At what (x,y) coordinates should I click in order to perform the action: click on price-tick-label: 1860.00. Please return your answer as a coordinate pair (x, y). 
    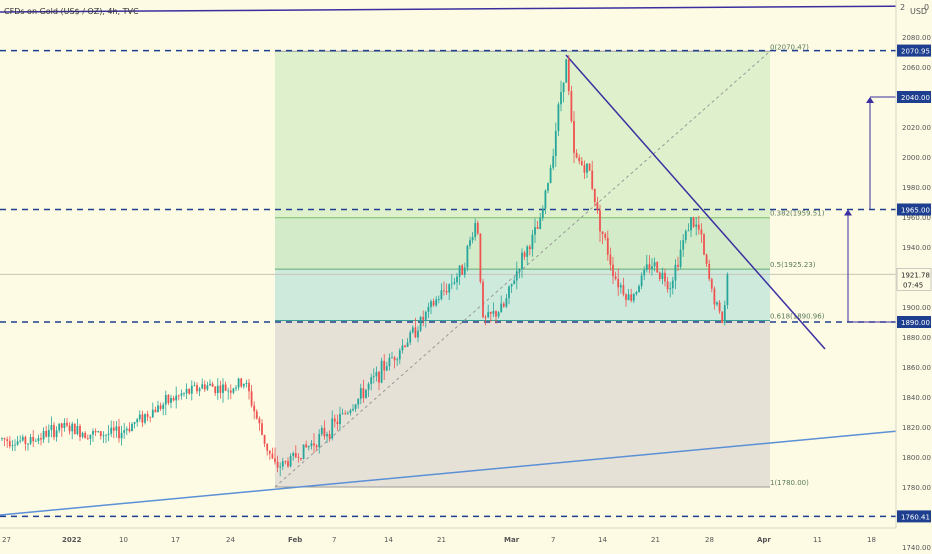
    Looking at the image, I should click on (916, 368).